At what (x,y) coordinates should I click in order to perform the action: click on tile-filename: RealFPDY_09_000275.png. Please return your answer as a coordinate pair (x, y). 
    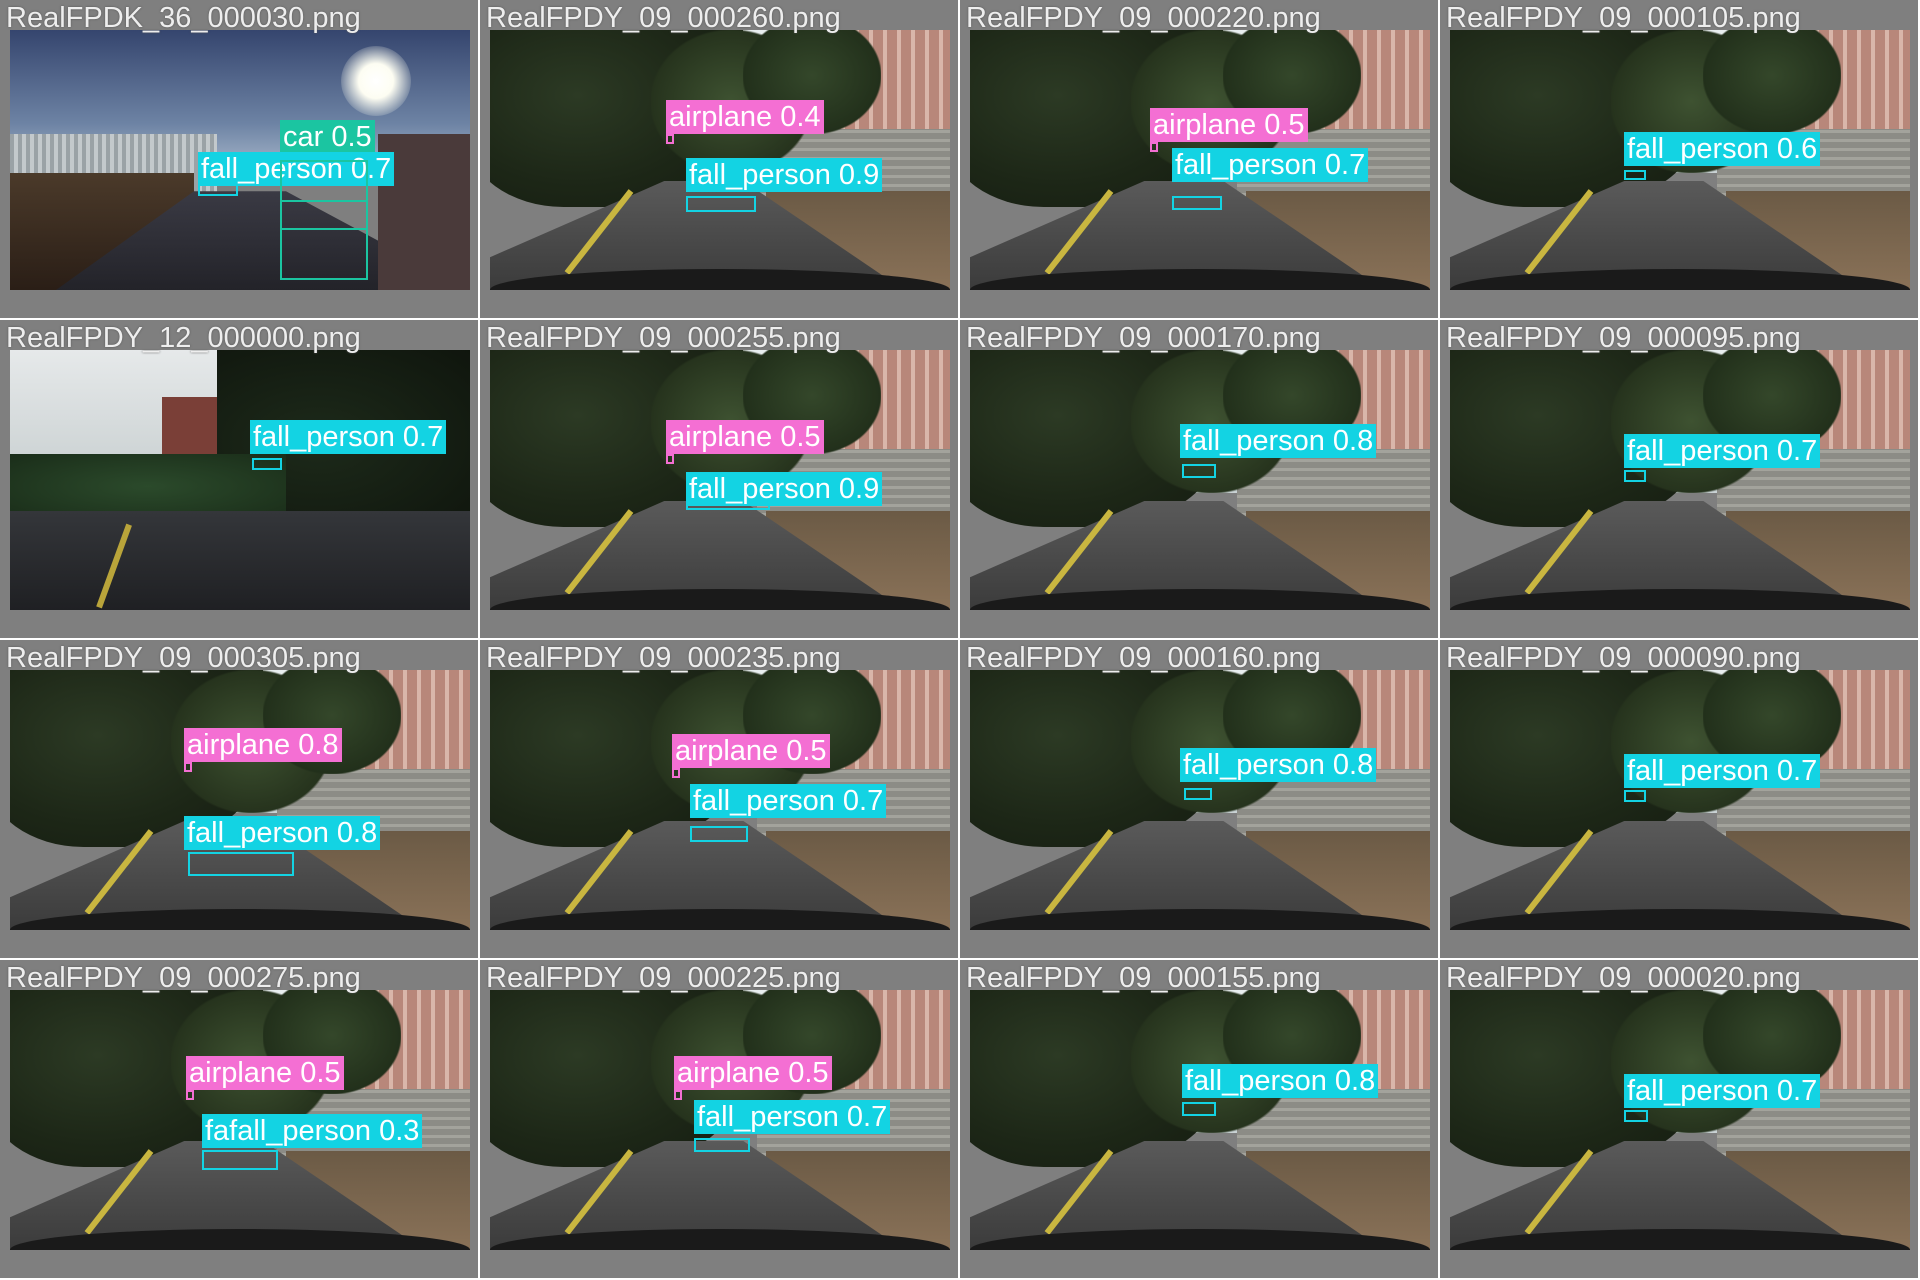
    Looking at the image, I should click on (183, 978).